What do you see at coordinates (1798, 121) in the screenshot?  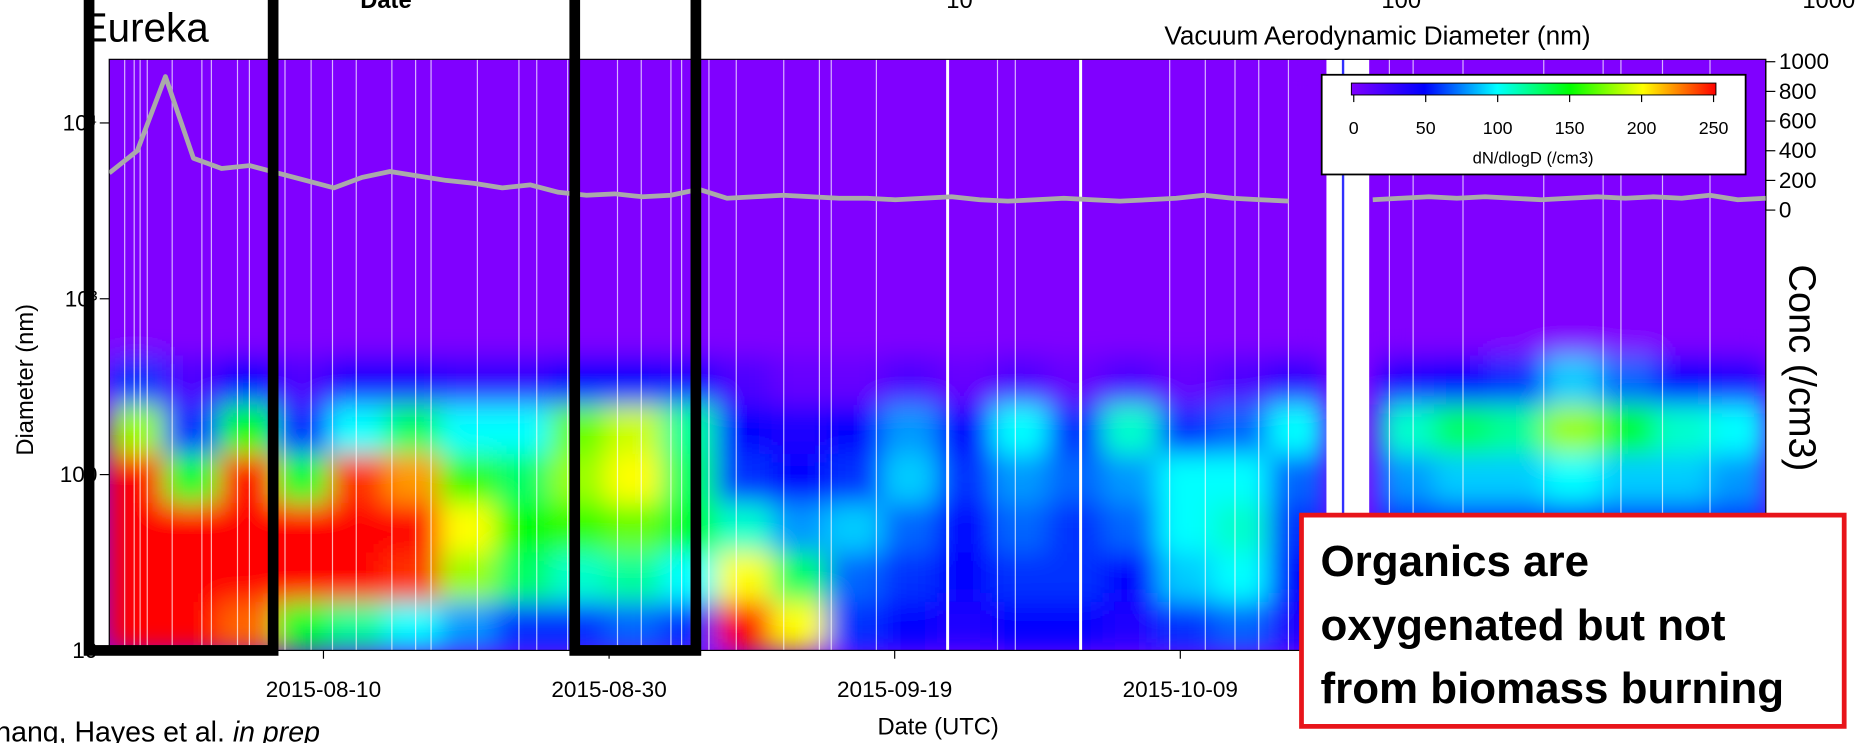 I see `y2-tick-label: 600` at bounding box center [1798, 121].